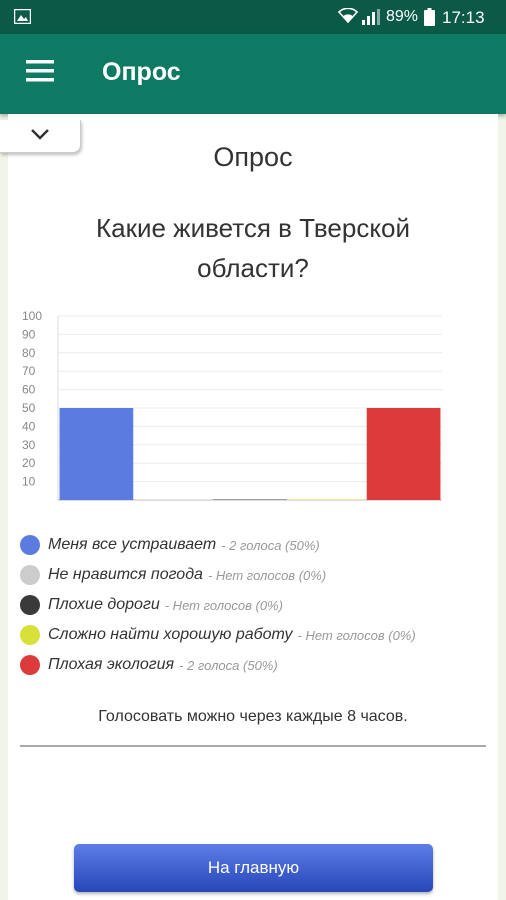  Describe the element at coordinates (402, 16) in the screenshot. I see `battery-percent: 89%` at that location.